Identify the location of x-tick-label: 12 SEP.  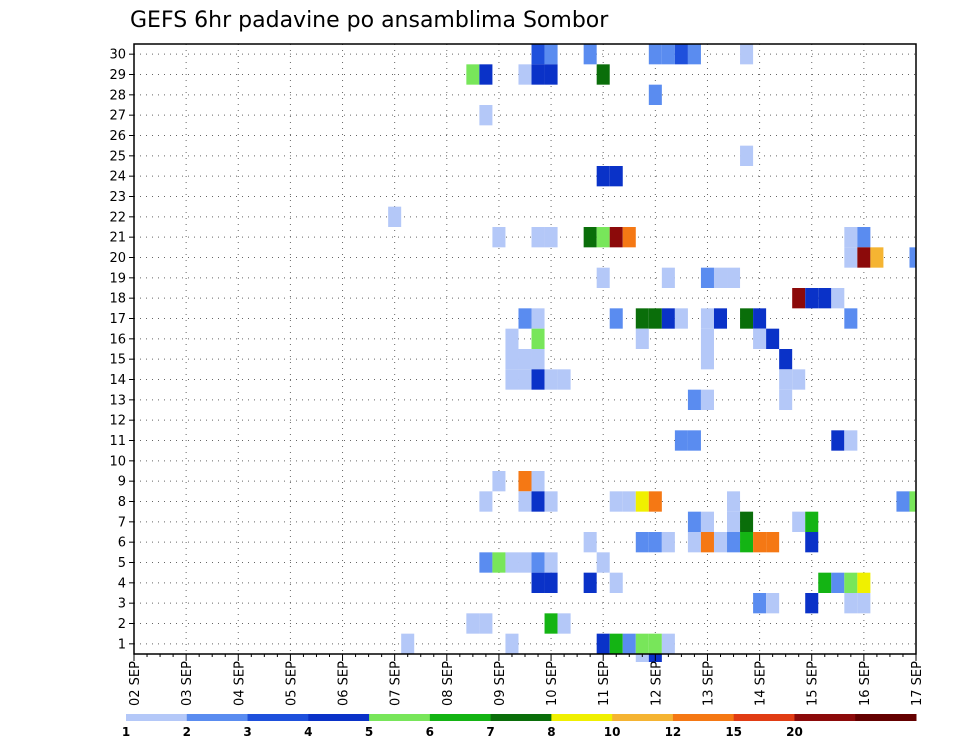
(656, 683).